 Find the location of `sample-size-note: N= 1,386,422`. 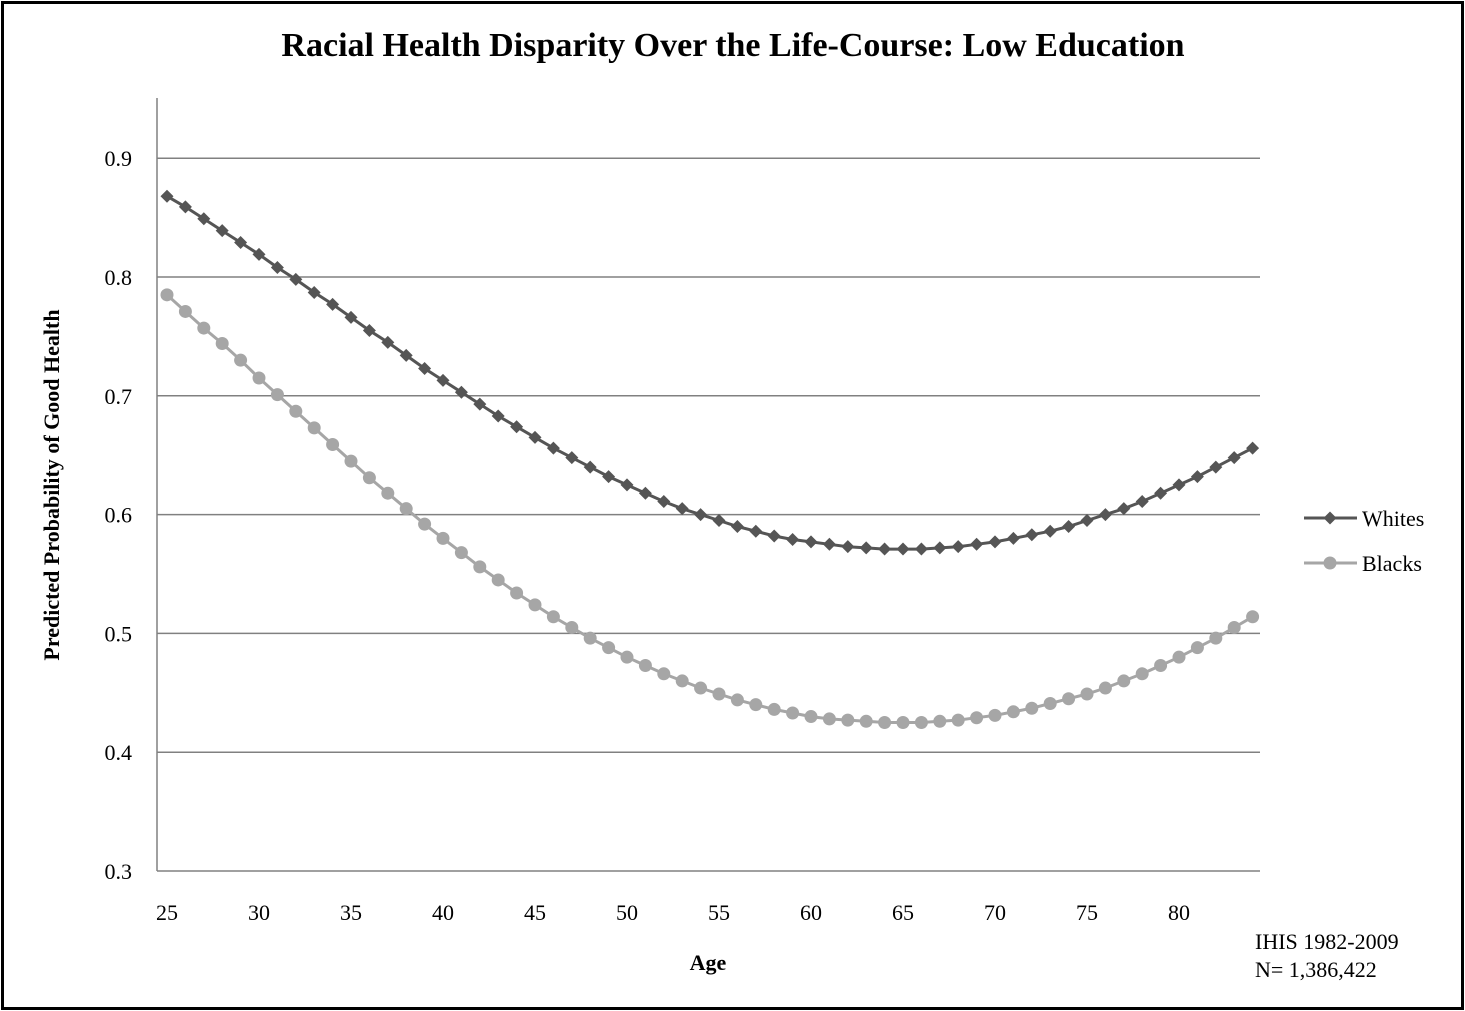

sample-size-note: N= 1,386,422 is located at coordinates (1316, 969).